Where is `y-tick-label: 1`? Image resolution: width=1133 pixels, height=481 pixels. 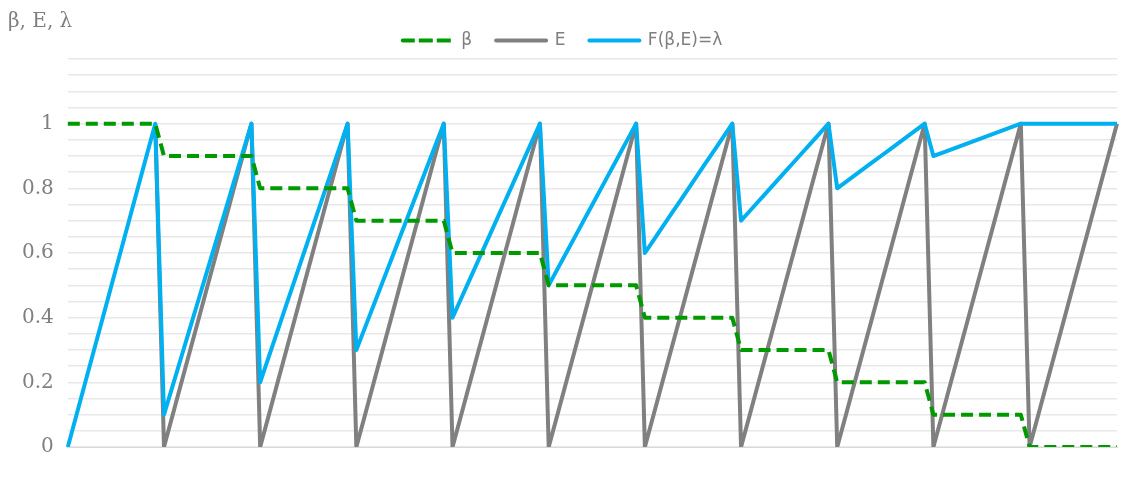 y-tick-label: 1 is located at coordinates (47, 121).